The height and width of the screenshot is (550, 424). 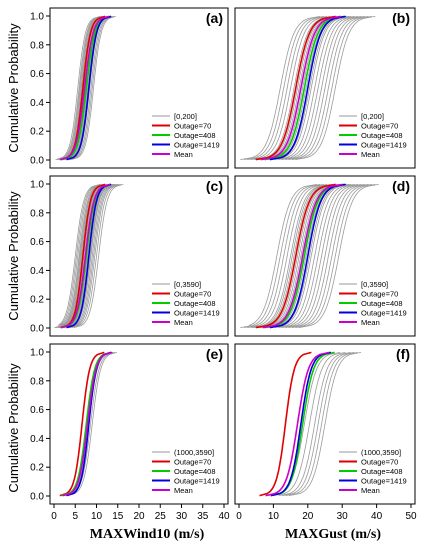 What do you see at coordinates (13, 88) in the screenshot?
I see `y-axis-label-top: Cumulative Probability` at bounding box center [13, 88].